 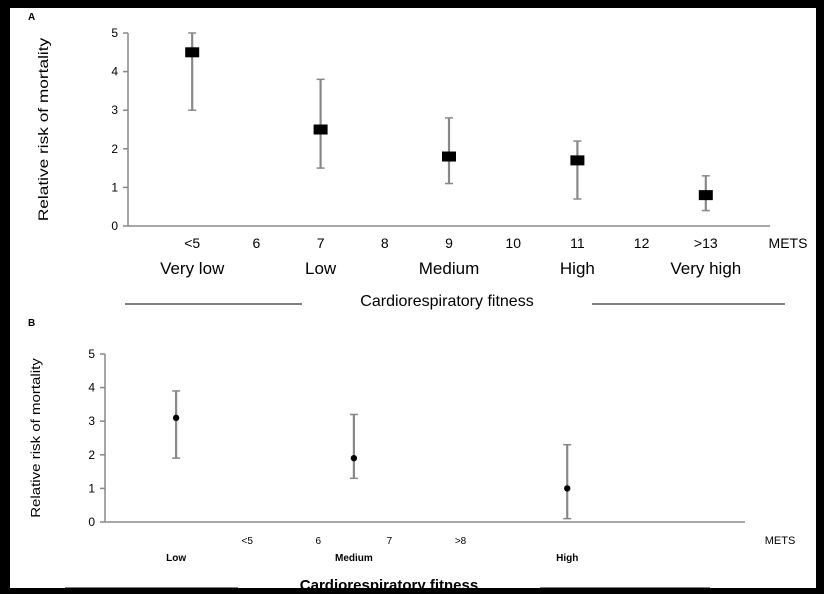 What do you see at coordinates (321, 268) in the screenshot?
I see `panel-a-category-label: Low` at bounding box center [321, 268].